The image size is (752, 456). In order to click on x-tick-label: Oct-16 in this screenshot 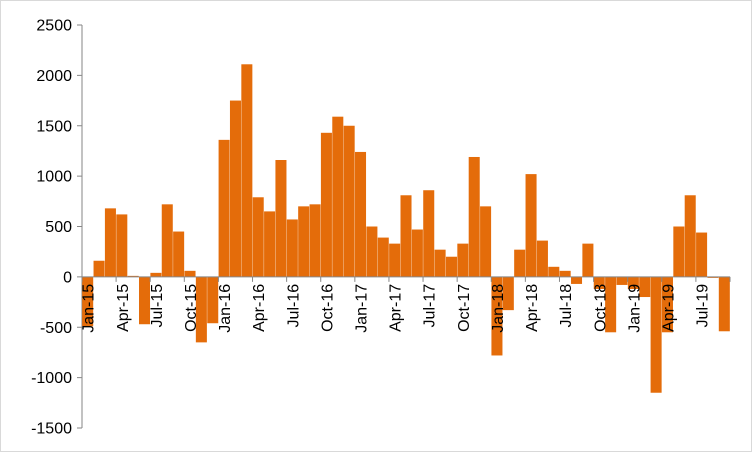, I will do `click(327, 308)`.